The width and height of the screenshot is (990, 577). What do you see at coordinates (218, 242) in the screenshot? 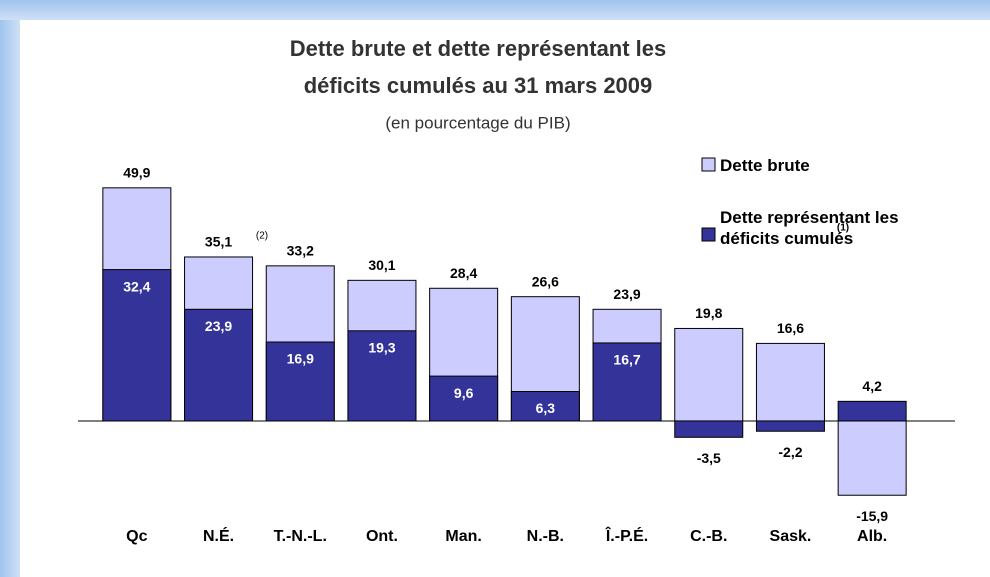
I see `data-label: 35,1` at bounding box center [218, 242].